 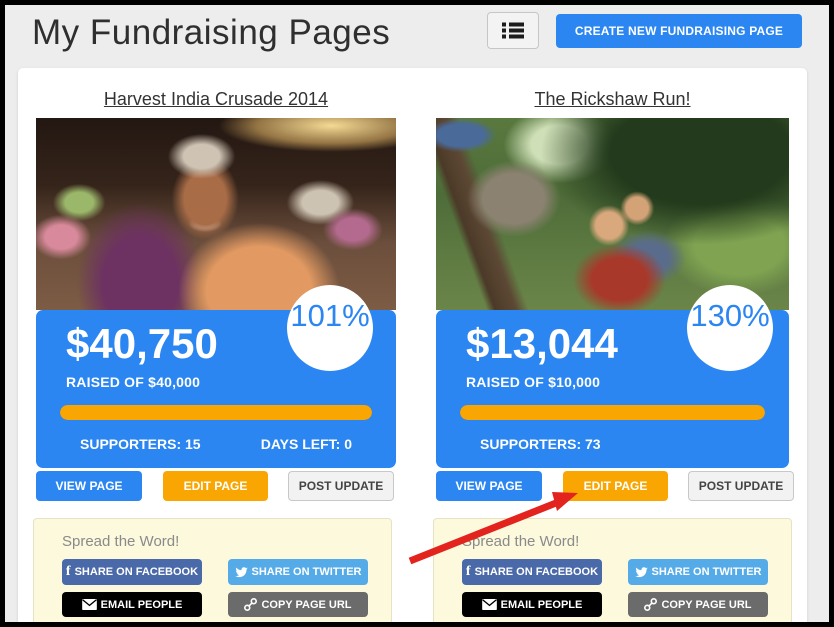 What do you see at coordinates (211, 32) in the screenshot?
I see `page-title: My Fundraising Pages` at bounding box center [211, 32].